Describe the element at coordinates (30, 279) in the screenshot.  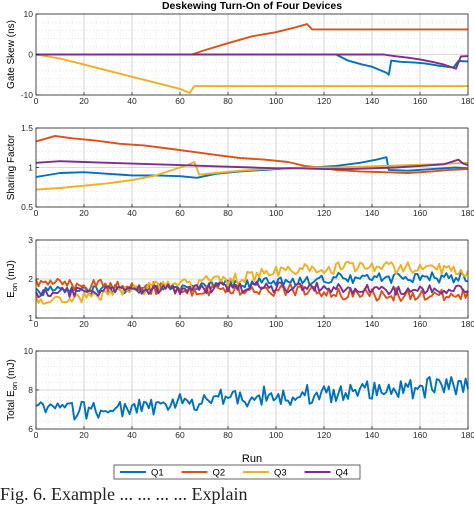
I see `y-tick-label: 2` at that location.